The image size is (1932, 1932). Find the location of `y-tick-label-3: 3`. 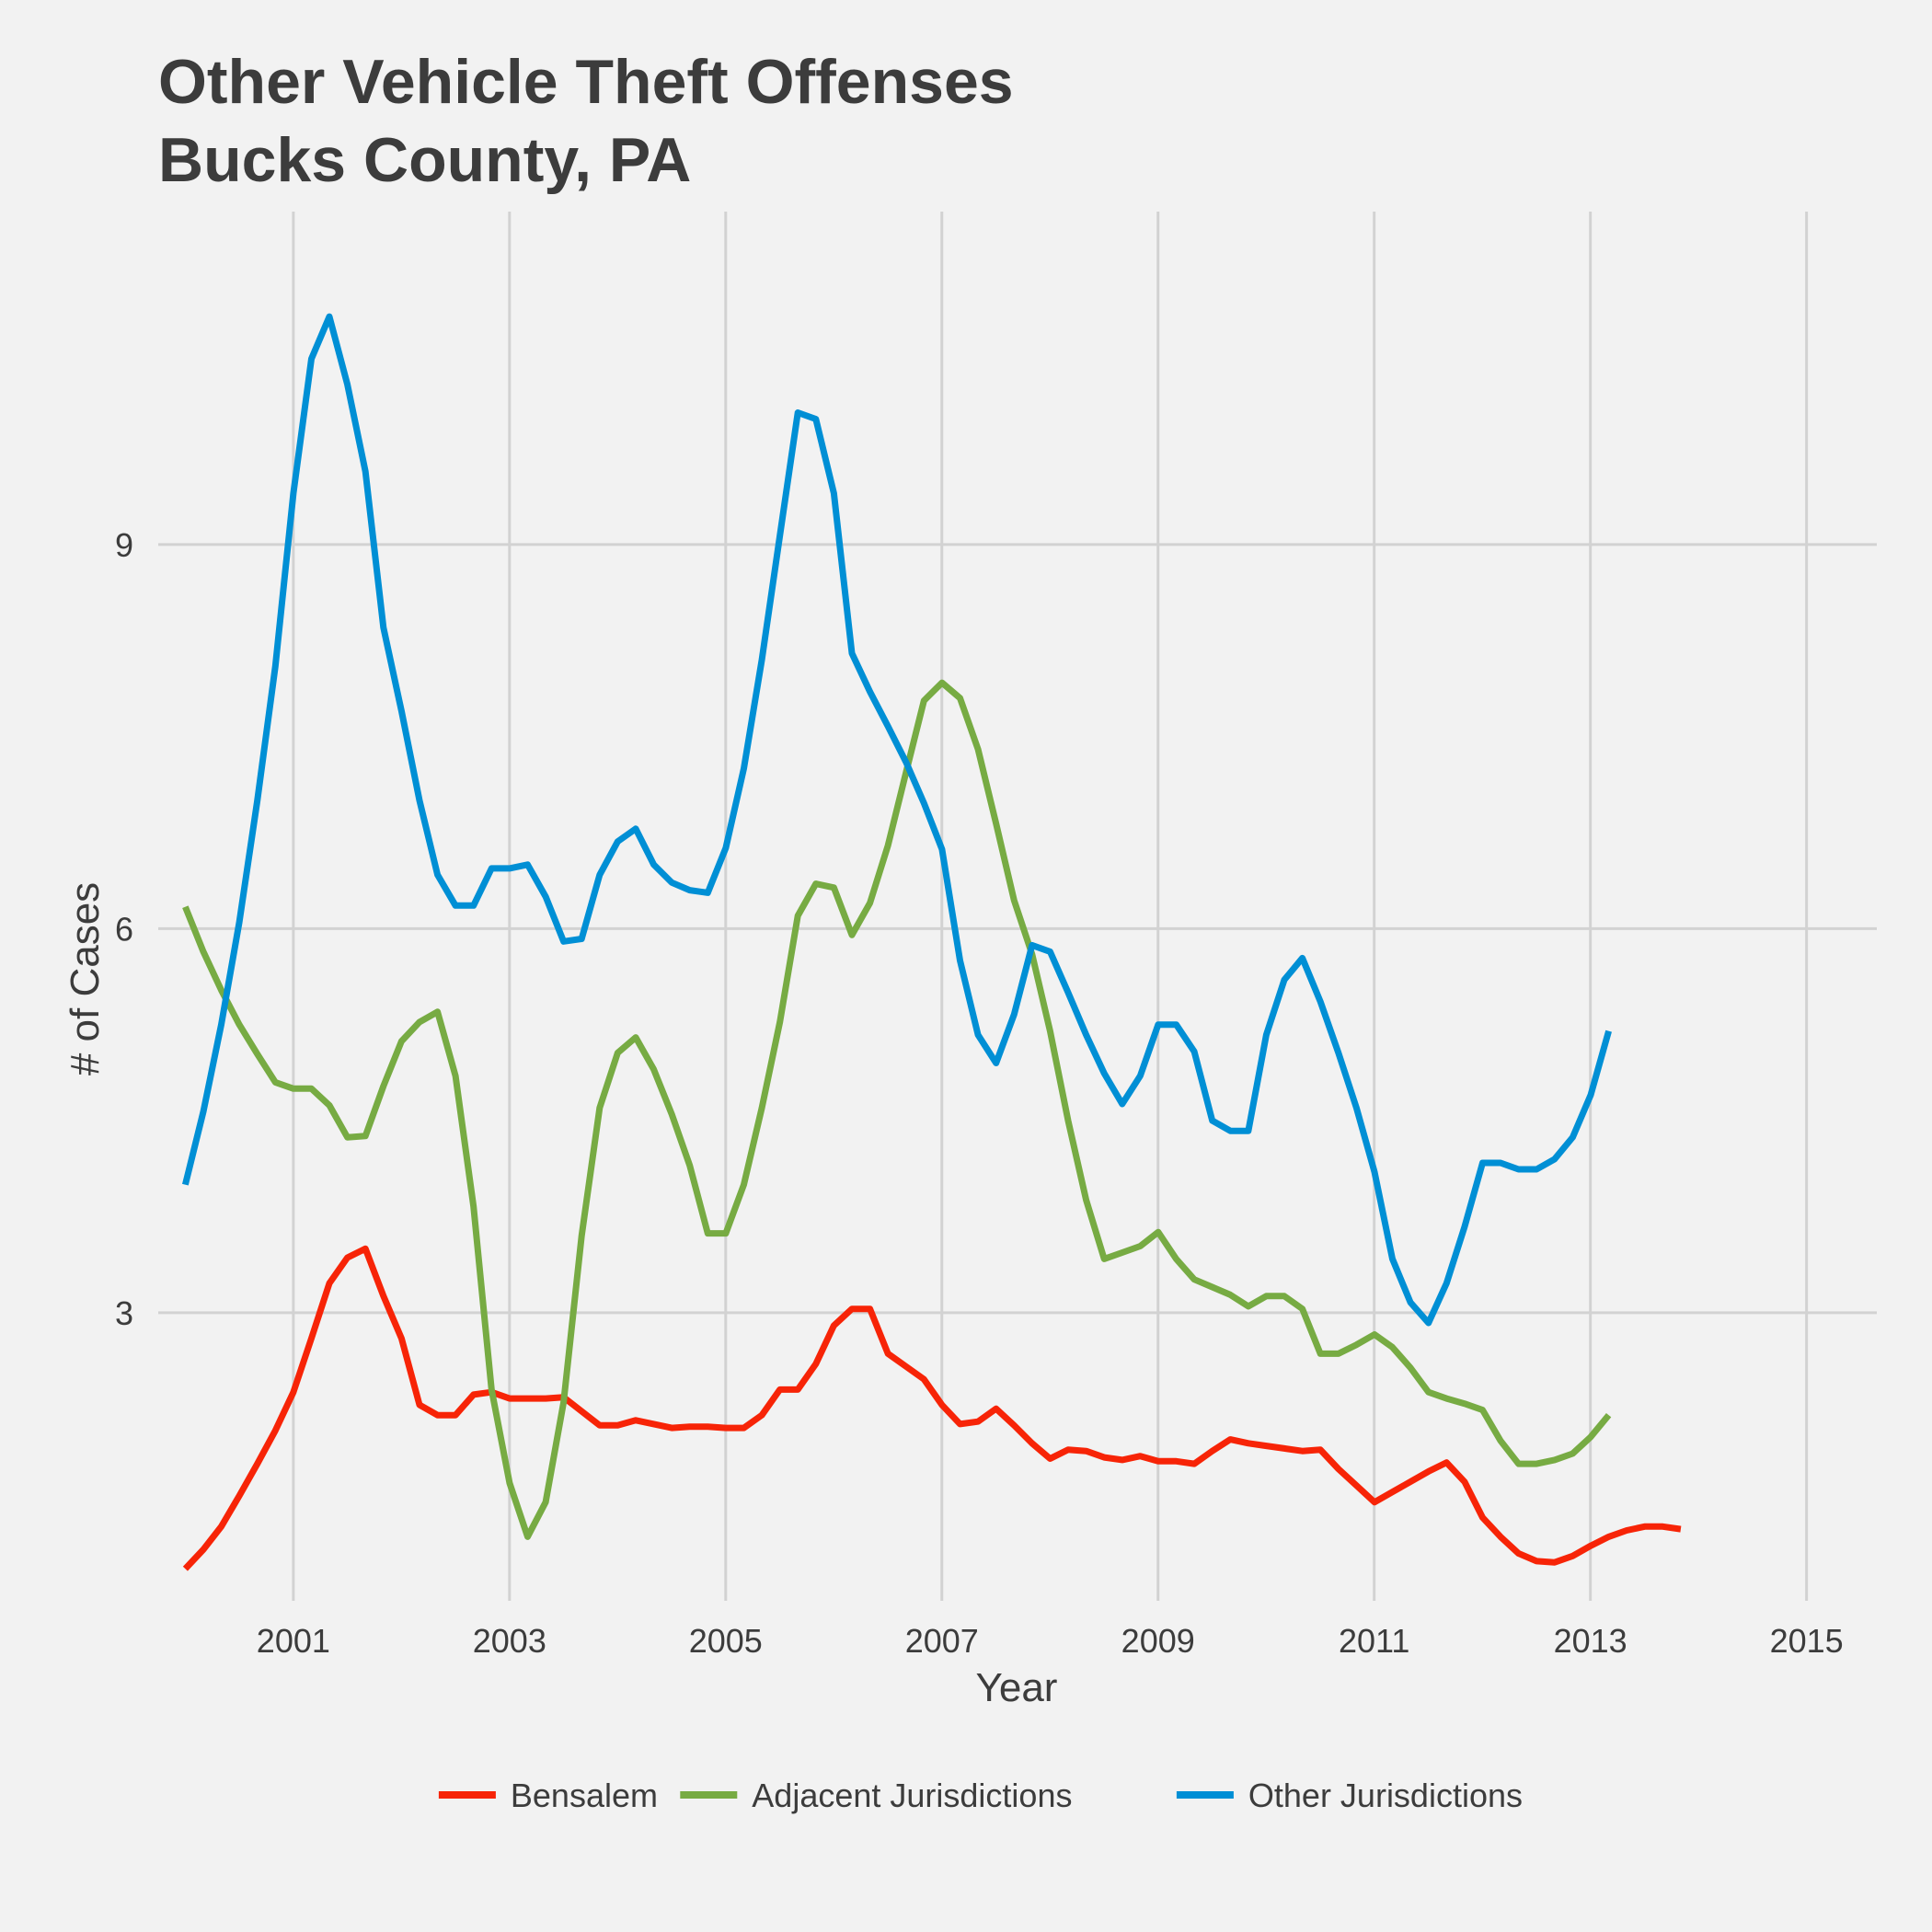

y-tick-label-3: 3 is located at coordinates (124, 1313).